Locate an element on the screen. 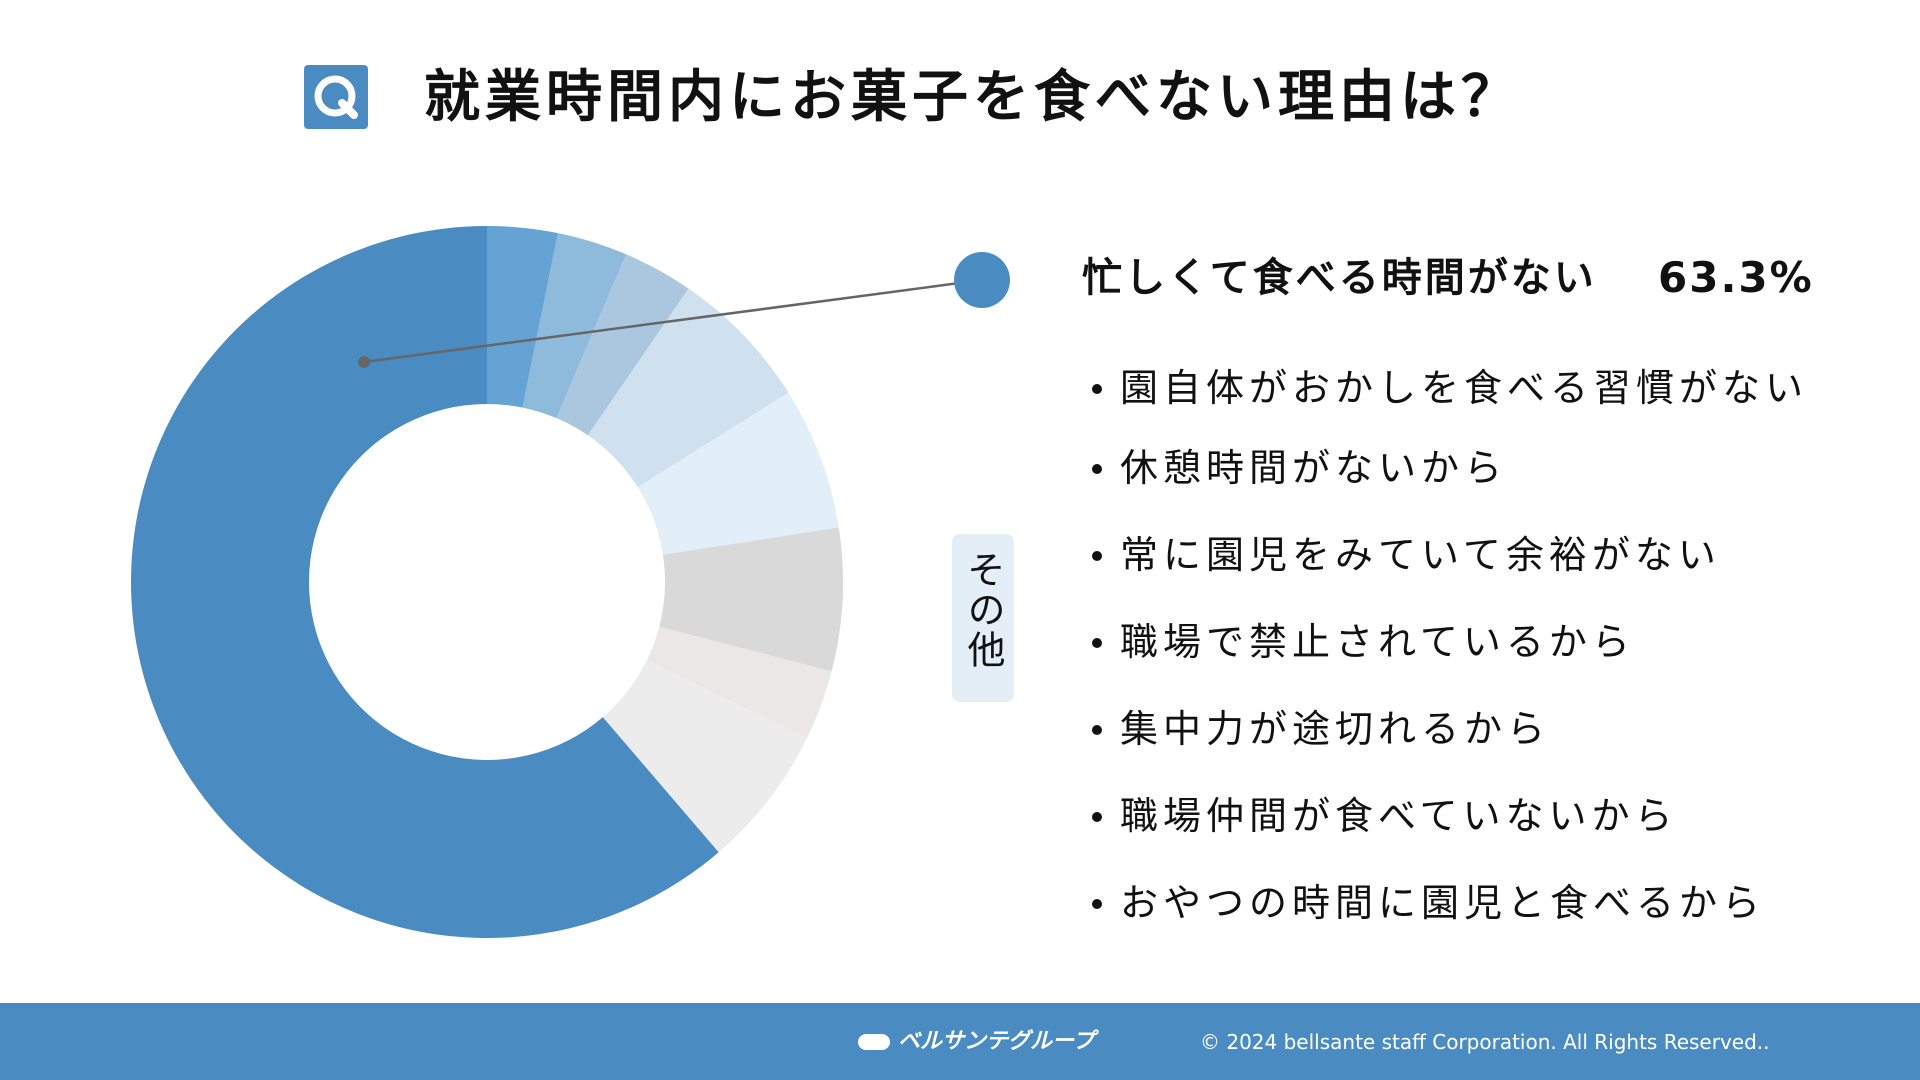 This screenshot has height=1080, width=1920. q-icon is located at coordinates (336, 97).